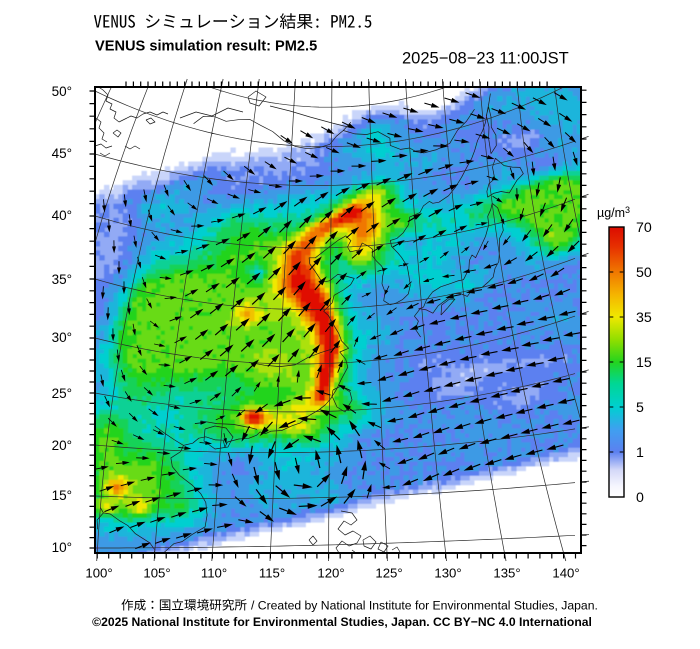 This screenshot has height=649, width=700. Describe the element at coordinates (156, 573) in the screenshot. I see `svg-text: 105°` at that location.